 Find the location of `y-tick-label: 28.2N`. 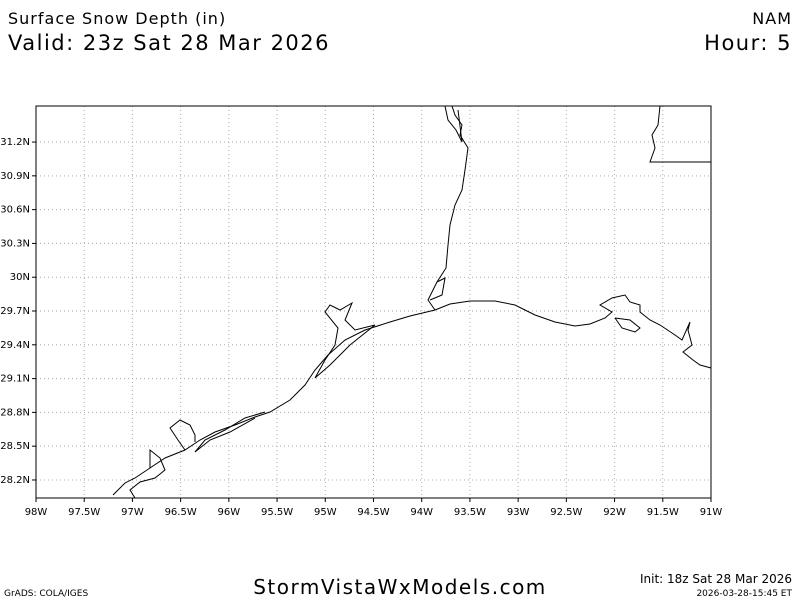

y-tick-label: 28.2N is located at coordinates (15, 480).